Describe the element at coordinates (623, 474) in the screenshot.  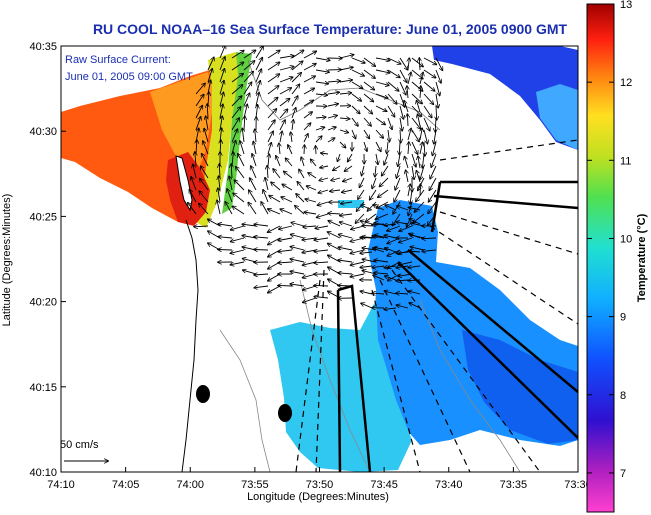
I see `colorbar-tick-label: 7` at that location.